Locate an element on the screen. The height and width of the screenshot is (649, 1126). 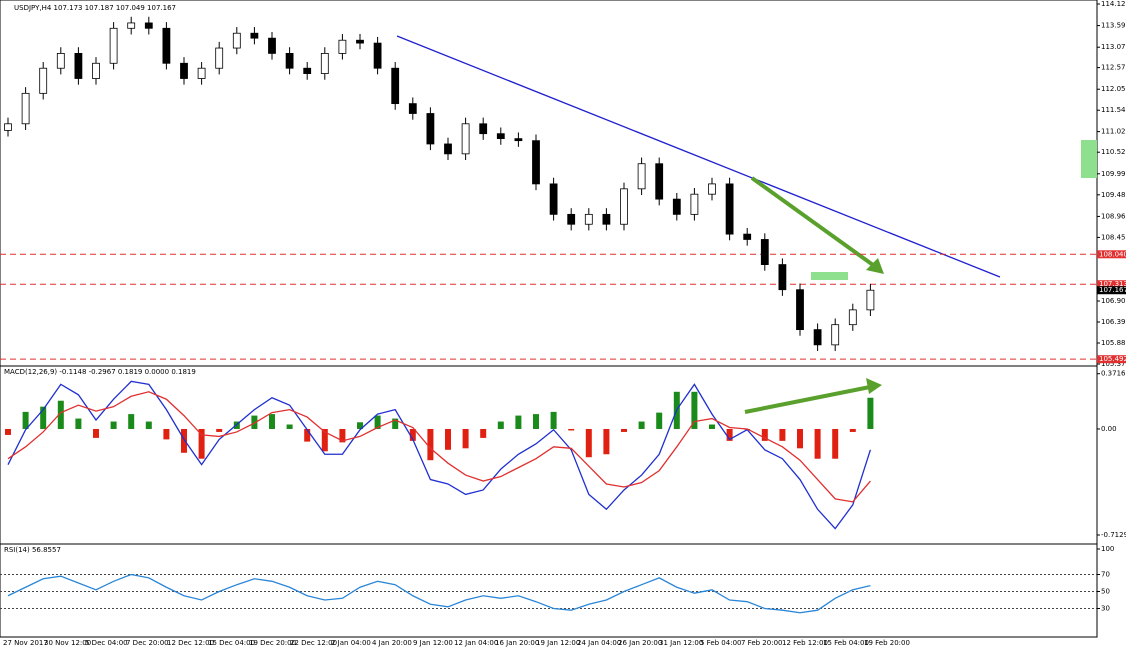
y-tick-label: 30 is located at coordinates (1105, 609).